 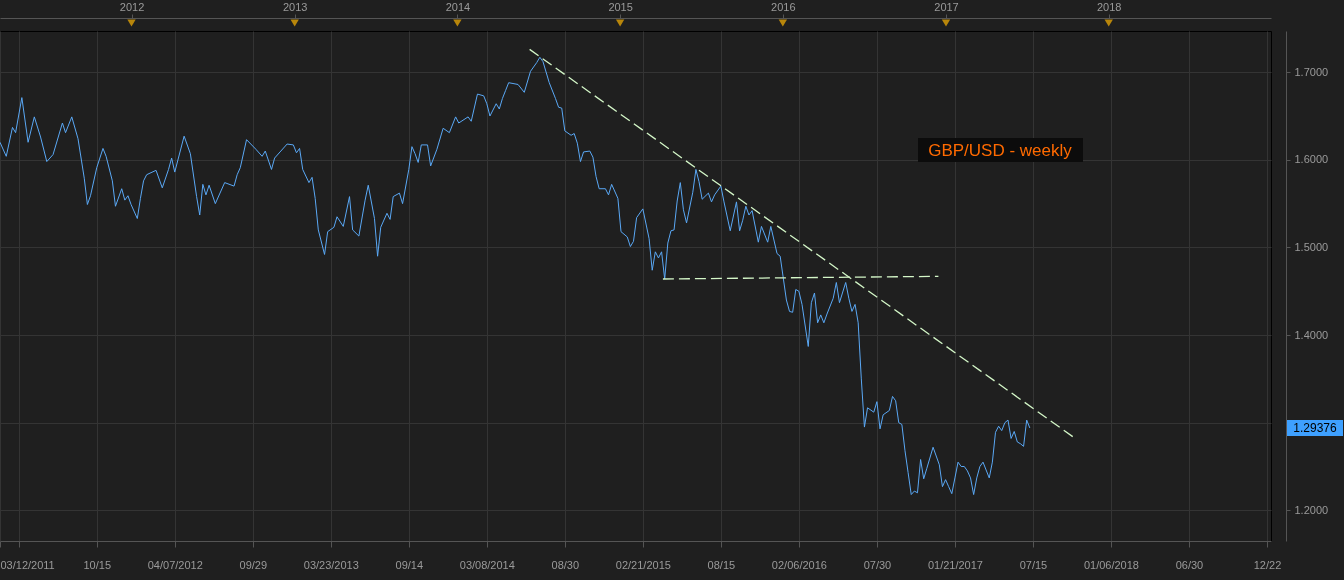 I want to click on x-tick-label: 06/30, so click(x=1189, y=564).